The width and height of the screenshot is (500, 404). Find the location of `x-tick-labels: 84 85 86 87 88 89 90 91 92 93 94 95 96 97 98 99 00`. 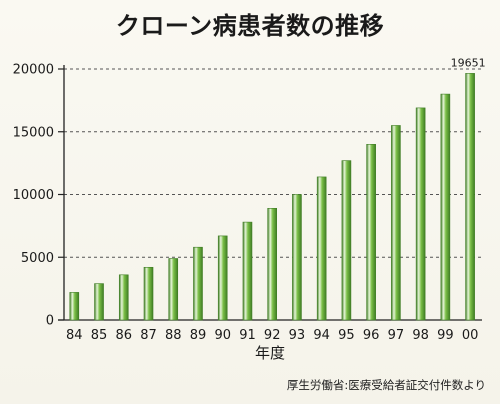

x-tick-labels: 84 85 86 87 88 89 90 91 92 93 94 95 96 97 98 99 00 is located at coordinates (272, 335).